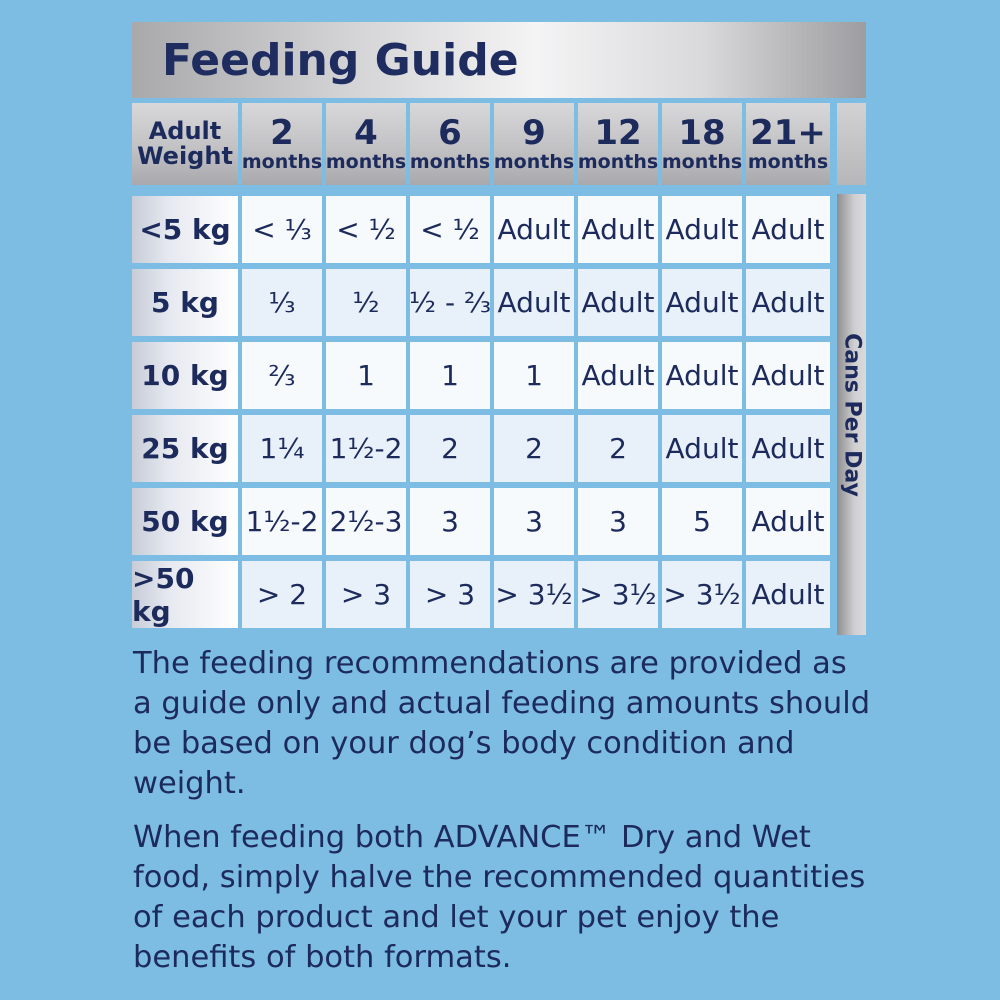 The image size is (1000, 1000). I want to click on weight-column-header: Adult Weight, so click(185, 144).